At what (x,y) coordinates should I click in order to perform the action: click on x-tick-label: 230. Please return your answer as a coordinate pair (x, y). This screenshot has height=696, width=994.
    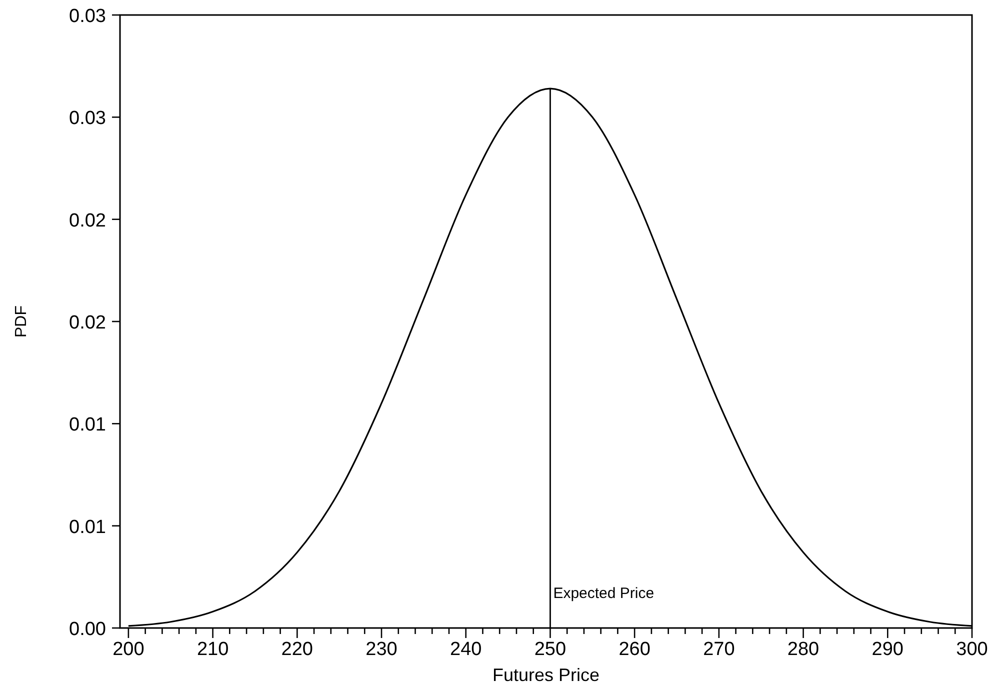
    Looking at the image, I should click on (382, 649).